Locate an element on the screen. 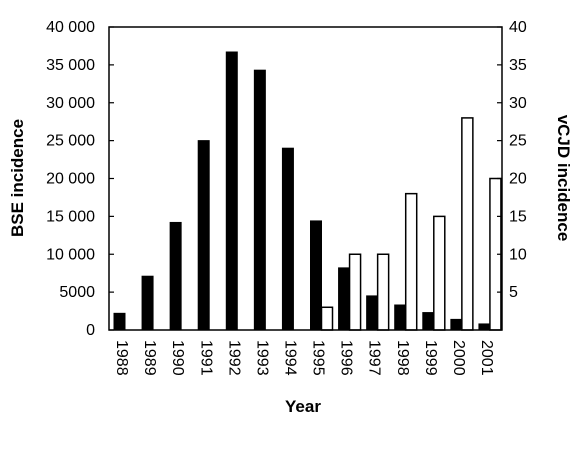 Image resolution: width=578 pixels, height=467 pixels. x-tick-label: 1997 is located at coordinates (374, 358).